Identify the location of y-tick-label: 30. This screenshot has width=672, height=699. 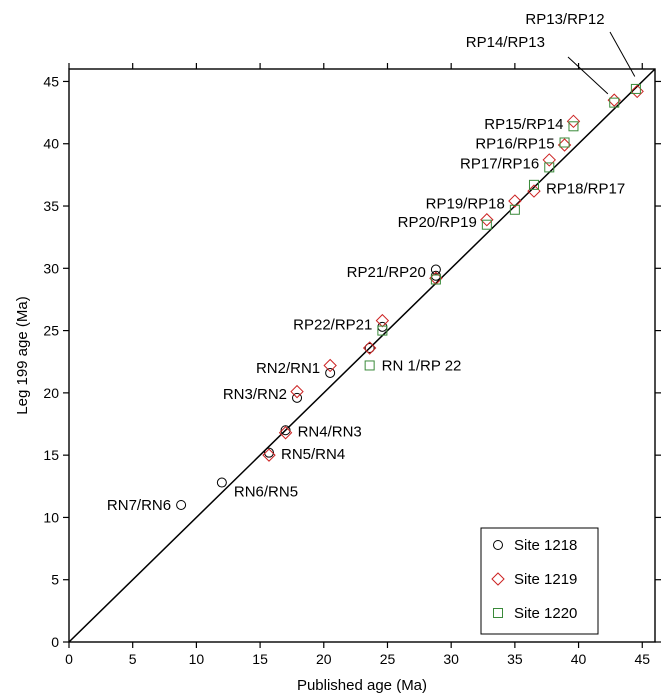
(51, 268).